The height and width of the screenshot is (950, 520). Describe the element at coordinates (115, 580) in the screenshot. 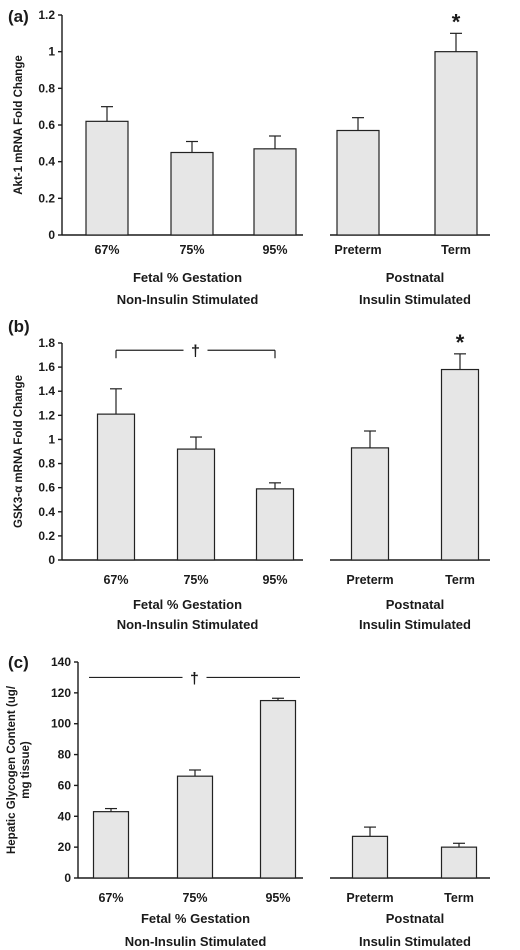

I see `panel-b-x-tick-label: 67%` at that location.